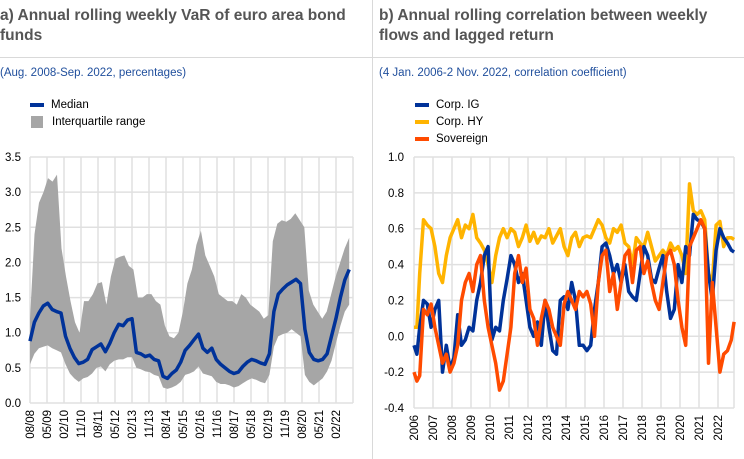 The image size is (744, 459). What do you see at coordinates (396, 194) in the screenshot?
I see `y-tick-label: 0.8` at bounding box center [396, 194].